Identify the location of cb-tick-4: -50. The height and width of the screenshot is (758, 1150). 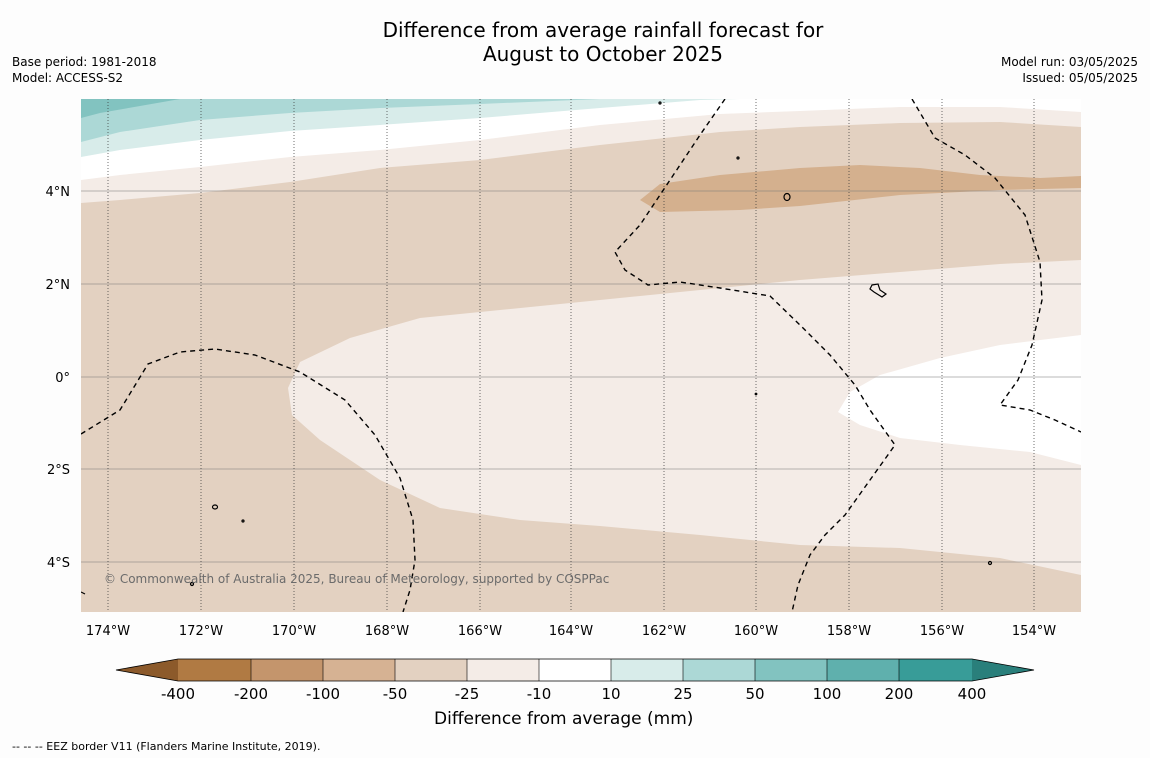
(395, 694).